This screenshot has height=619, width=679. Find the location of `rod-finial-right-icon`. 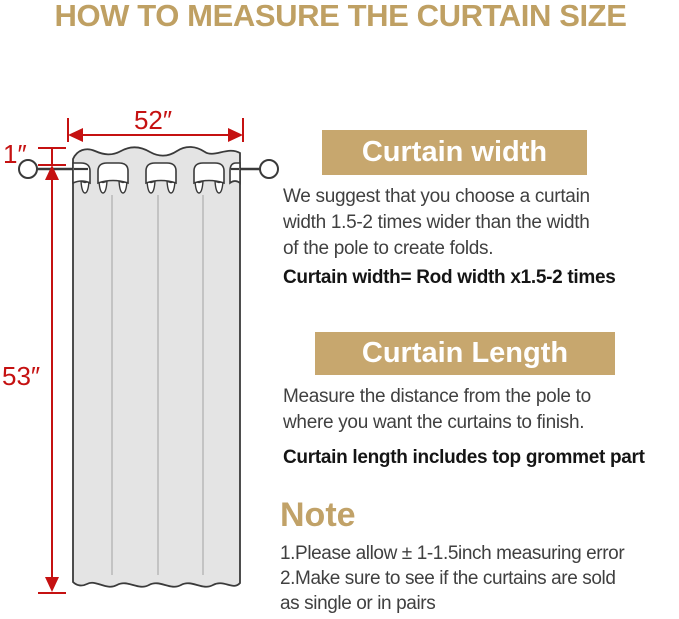

rod-finial-right-icon is located at coordinates (269, 169).